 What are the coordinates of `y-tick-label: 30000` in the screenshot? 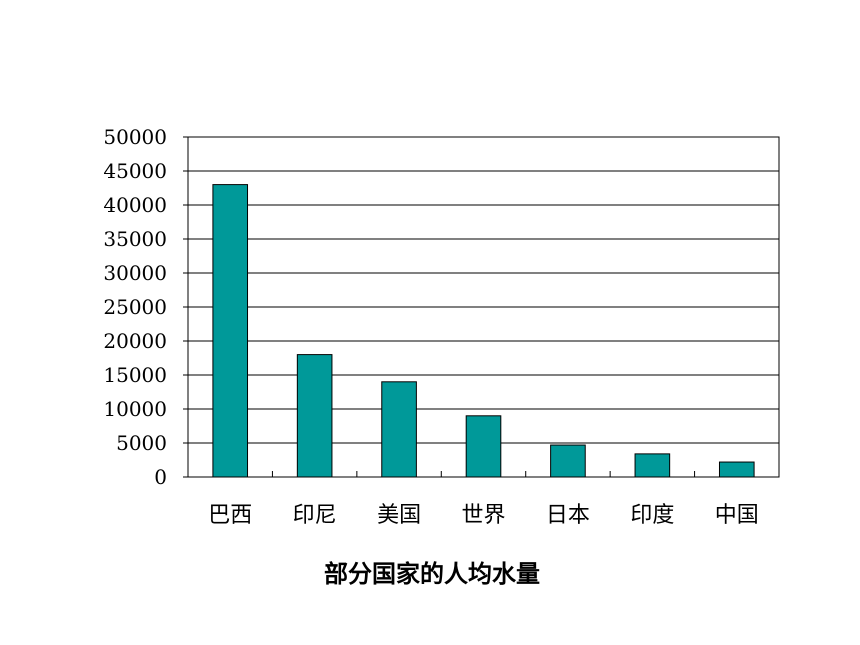 It's located at (135, 273).